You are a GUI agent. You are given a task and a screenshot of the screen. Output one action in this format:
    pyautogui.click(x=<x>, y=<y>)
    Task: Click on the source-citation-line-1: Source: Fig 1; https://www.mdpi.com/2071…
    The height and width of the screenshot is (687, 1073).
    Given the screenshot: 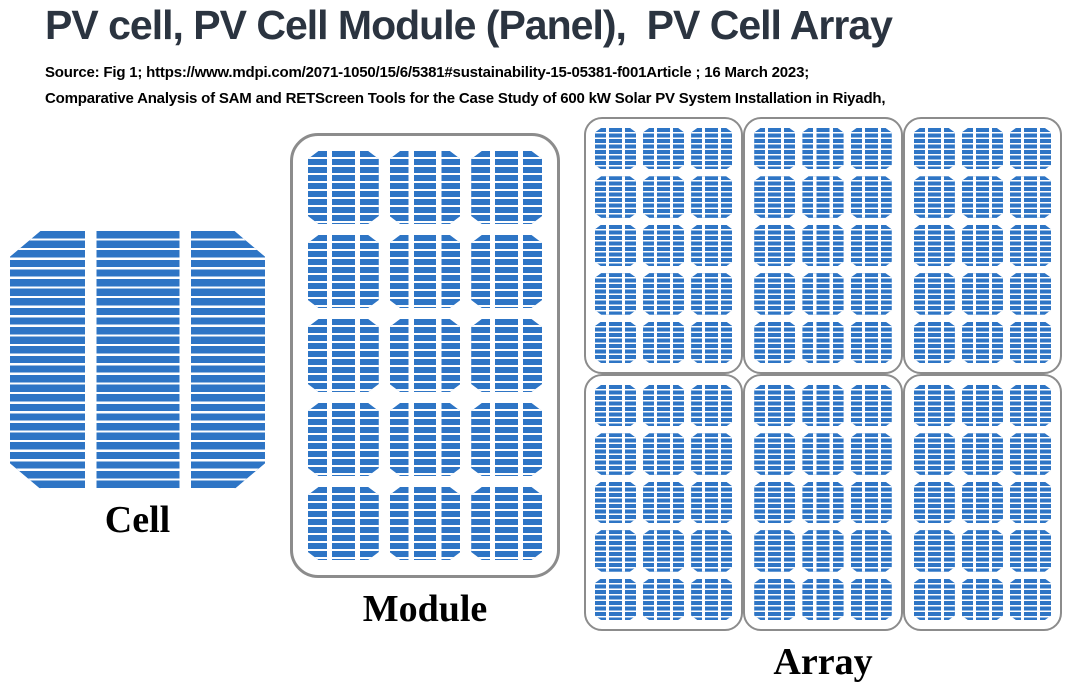 What is the action you would take?
    pyautogui.click(x=427, y=72)
    